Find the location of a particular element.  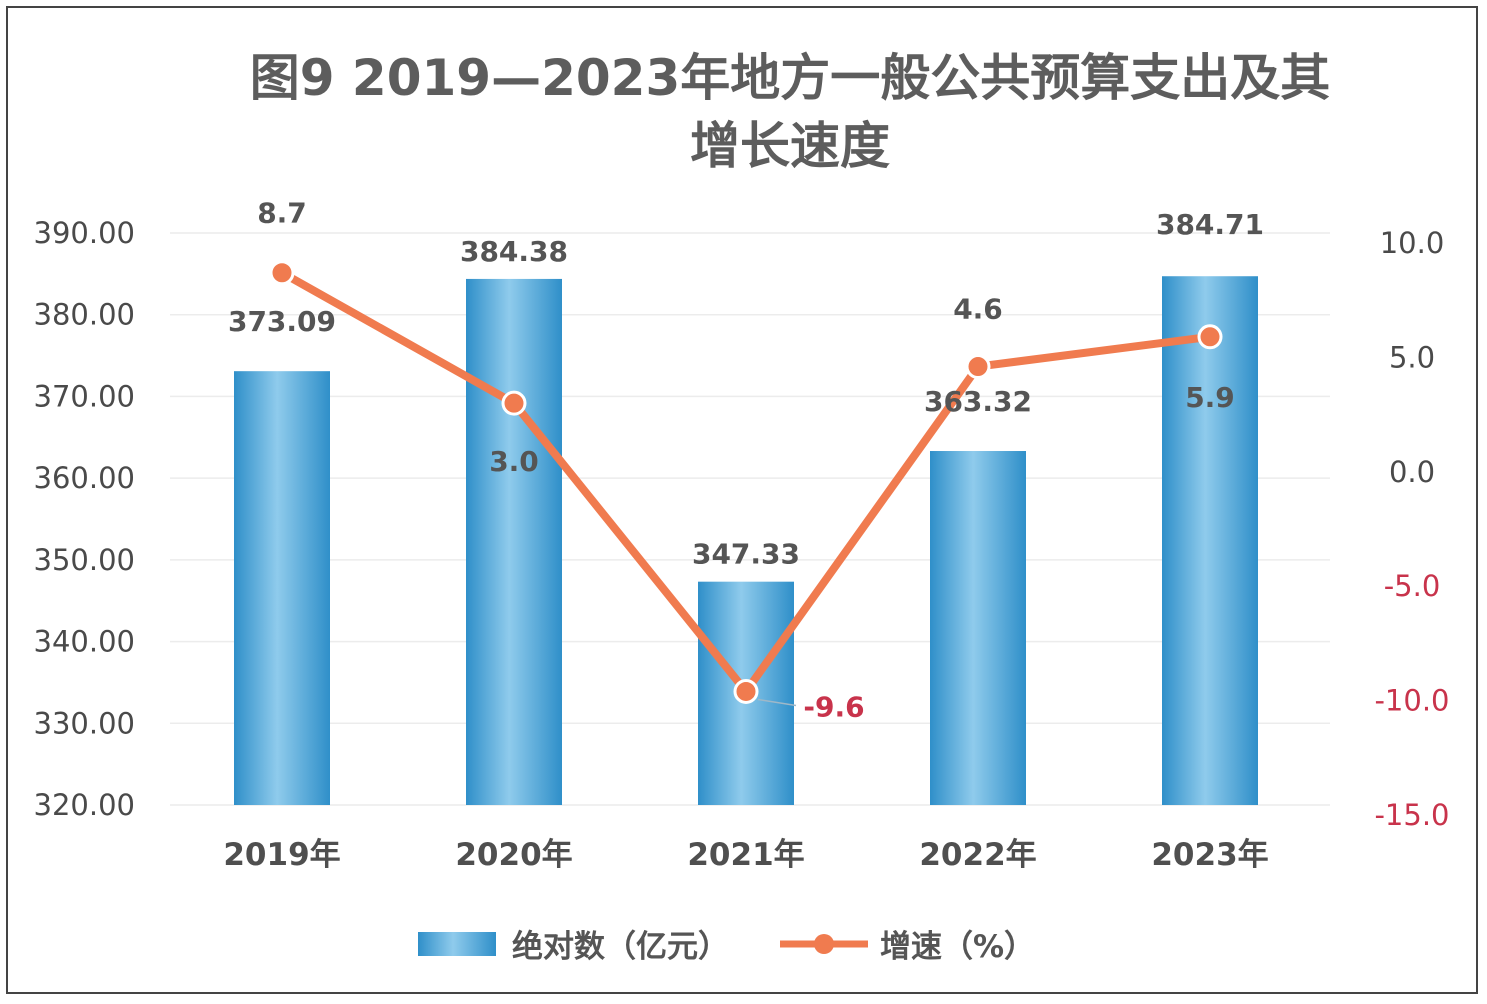

left-tick-label: 370.00 is located at coordinates (84, 396).